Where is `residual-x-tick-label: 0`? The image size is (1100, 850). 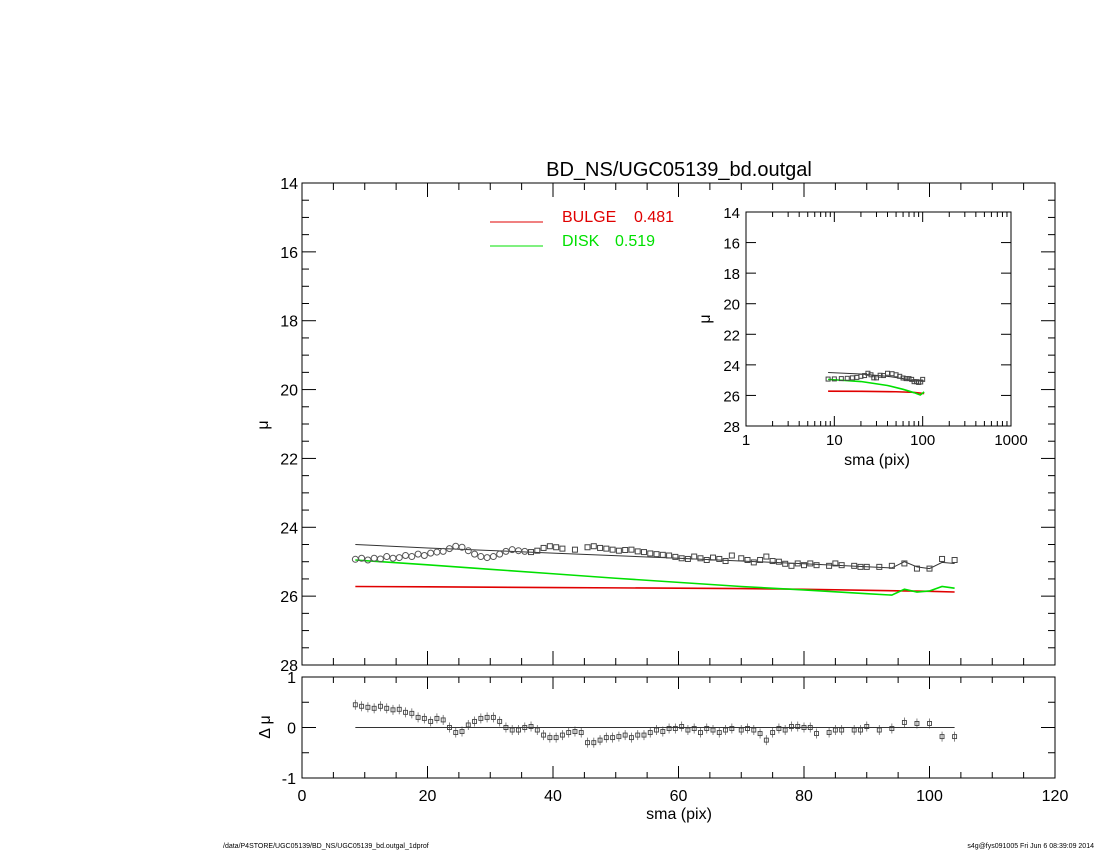 residual-x-tick-label: 0 is located at coordinates (302, 796).